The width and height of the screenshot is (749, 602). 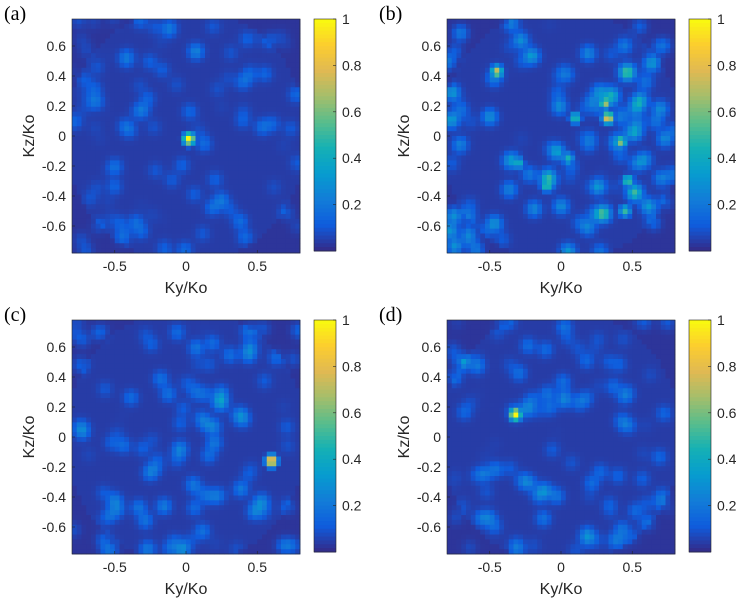 What do you see at coordinates (390, 315) in the screenshot?
I see `panel-label: (d)` at bounding box center [390, 315].